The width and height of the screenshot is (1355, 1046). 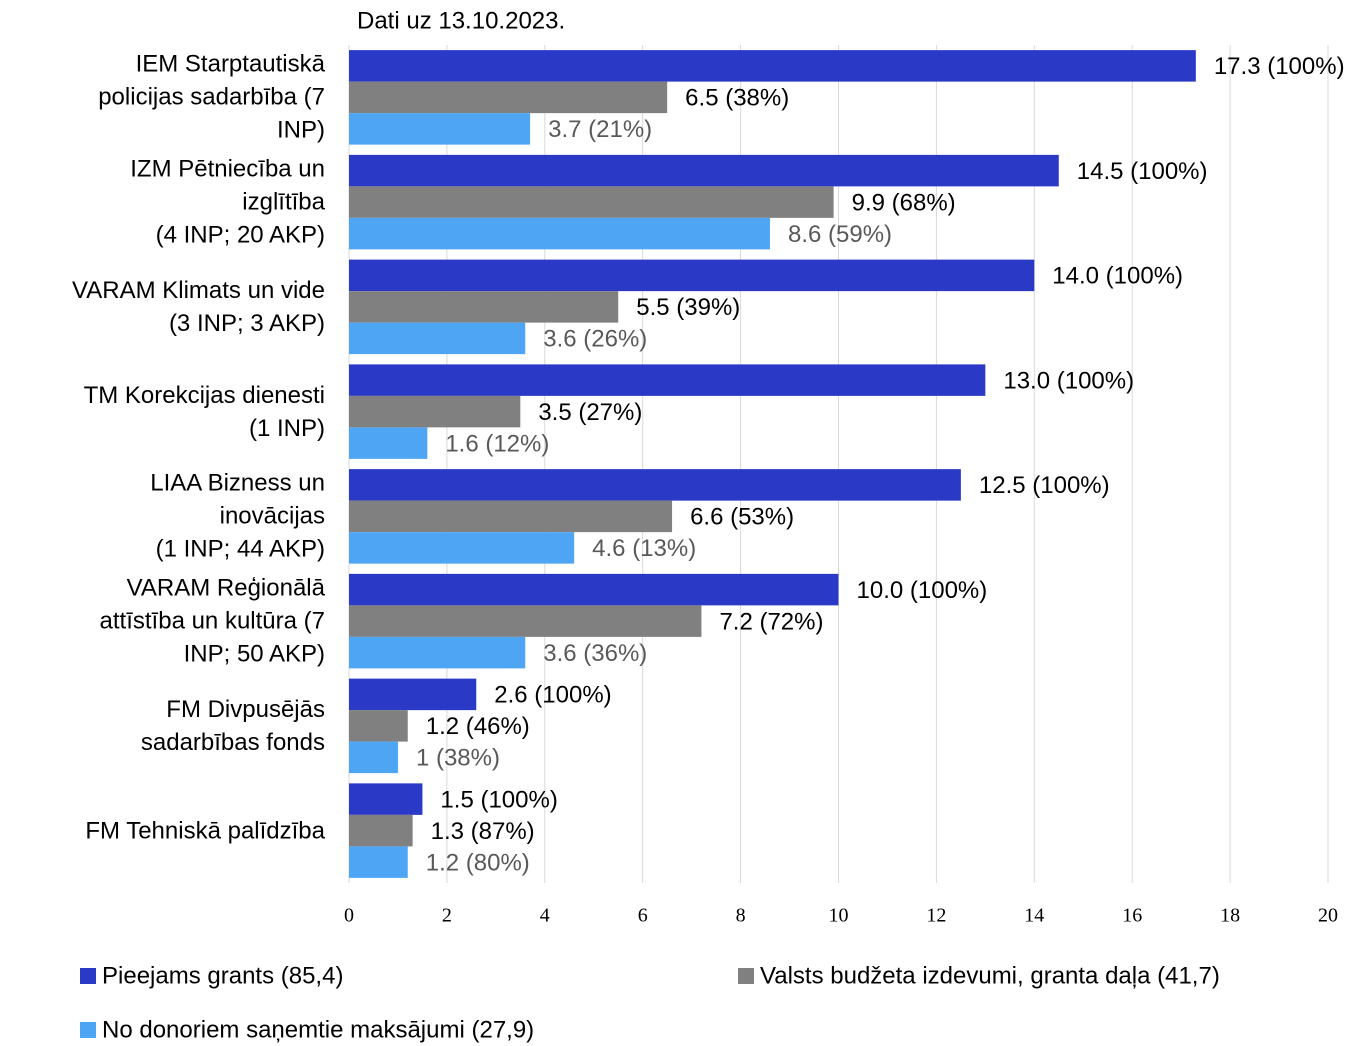 What do you see at coordinates (205, 831) in the screenshot?
I see `category-label: FM Tehniskā palīdzība` at bounding box center [205, 831].